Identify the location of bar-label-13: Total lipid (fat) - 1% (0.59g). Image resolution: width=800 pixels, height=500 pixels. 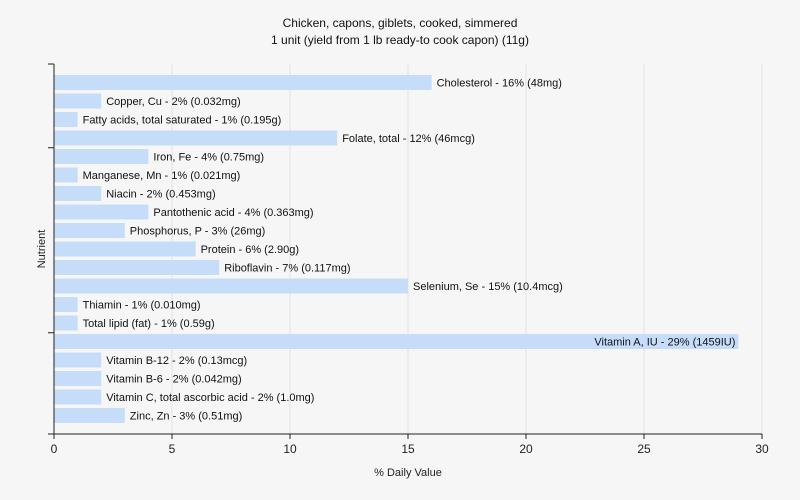
(149, 324).